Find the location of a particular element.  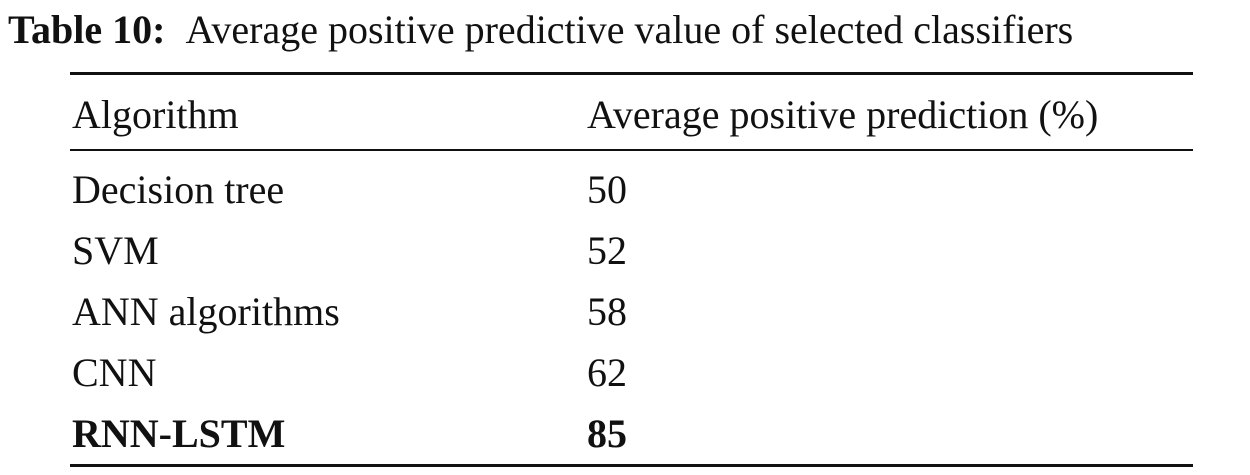

table-cell: 62 is located at coordinates (607, 372).